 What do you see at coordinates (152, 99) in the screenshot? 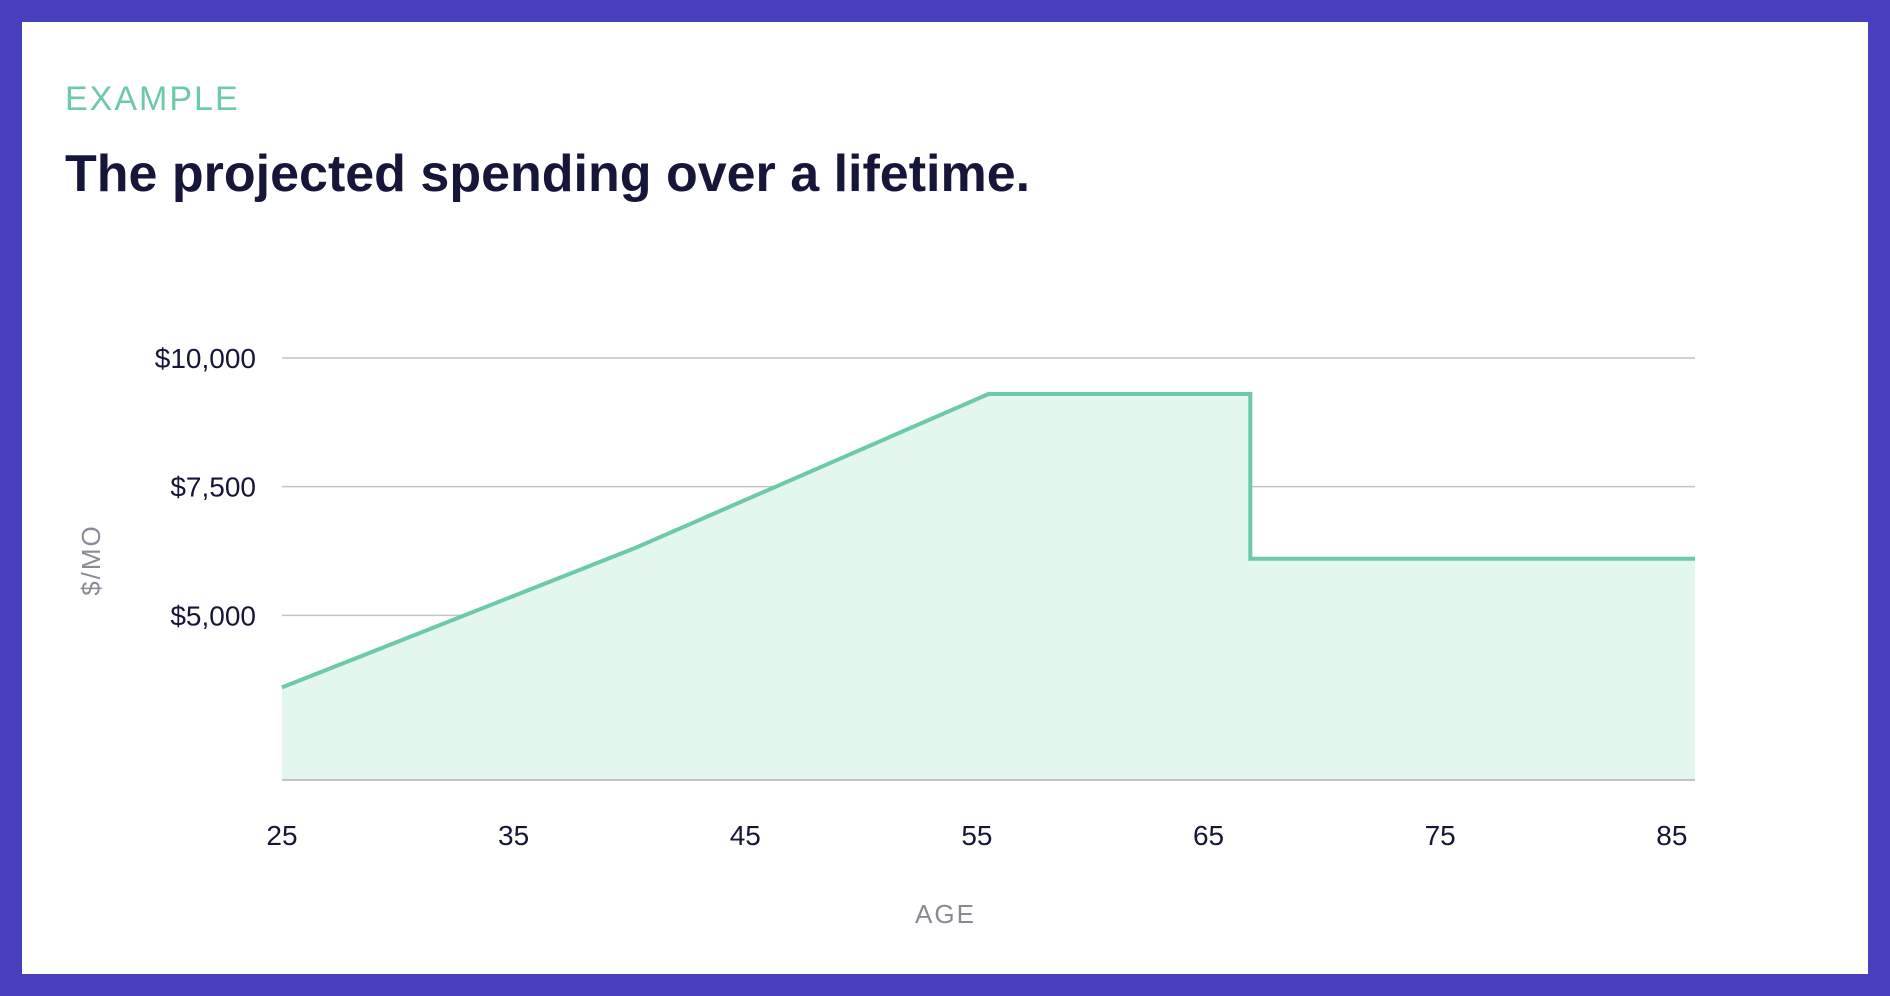
I see `eyebrow-label: EXAMPLE` at bounding box center [152, 99].